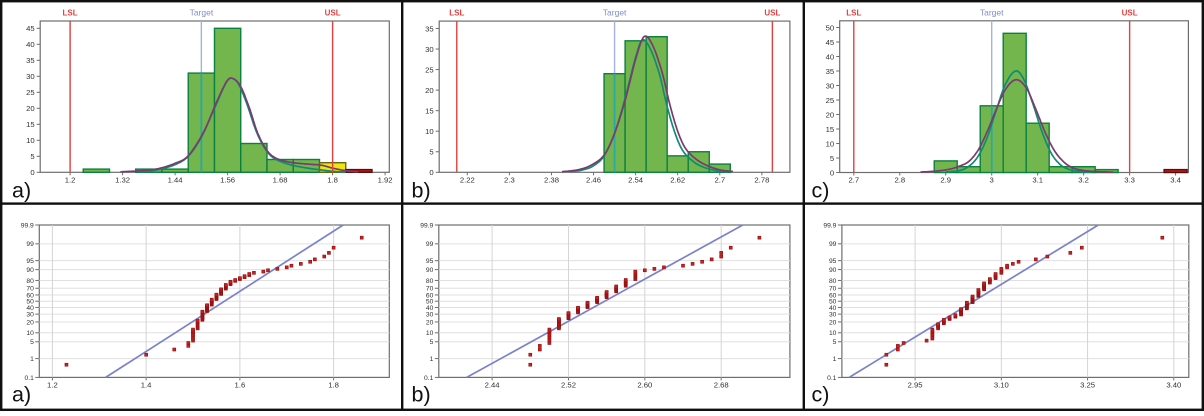  What do you see at coordinates (761, 179) in the screenshot?
I see `svg-text: 2.78` at bounding box center [761, 179].